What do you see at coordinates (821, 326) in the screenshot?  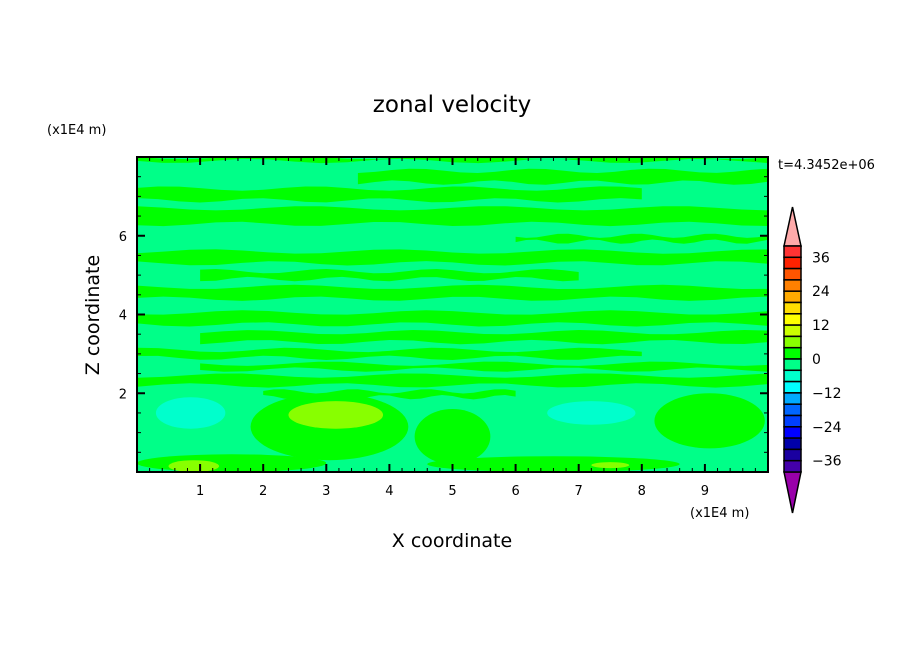 I see `colorbar-tick-label: 12` at bounding box center [821, 326].